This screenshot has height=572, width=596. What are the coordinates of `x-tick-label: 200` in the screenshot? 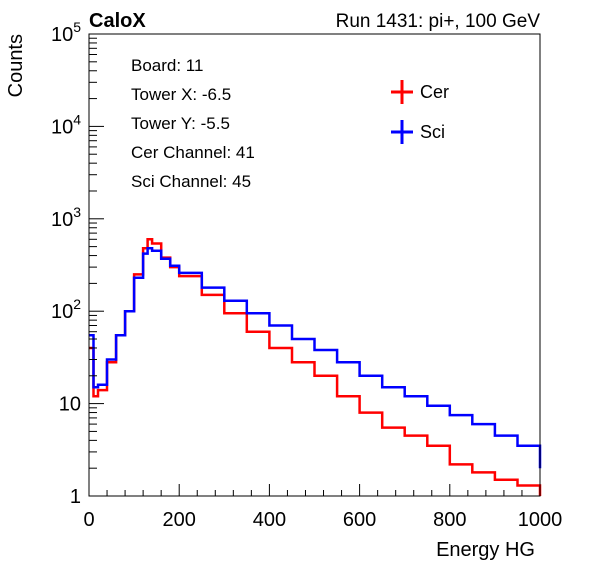 It's located at (179, 520).